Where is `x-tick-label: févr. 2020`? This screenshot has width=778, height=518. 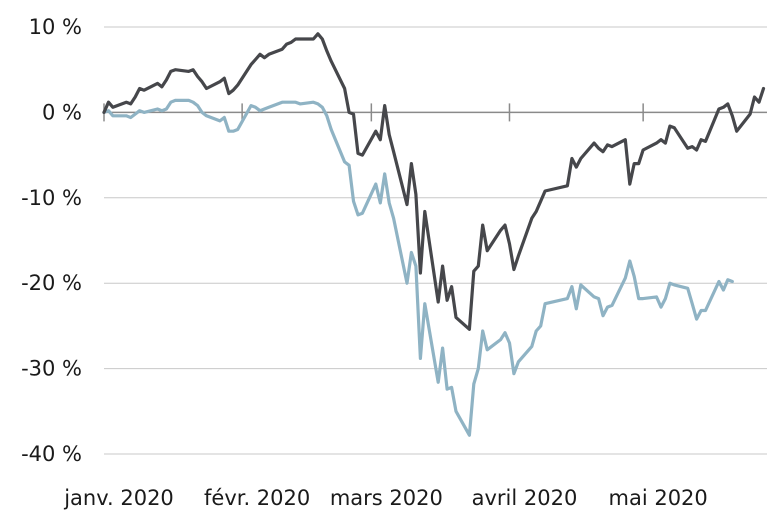
x-tick-label: févr. 2020 is located at coordinates (257, 498).